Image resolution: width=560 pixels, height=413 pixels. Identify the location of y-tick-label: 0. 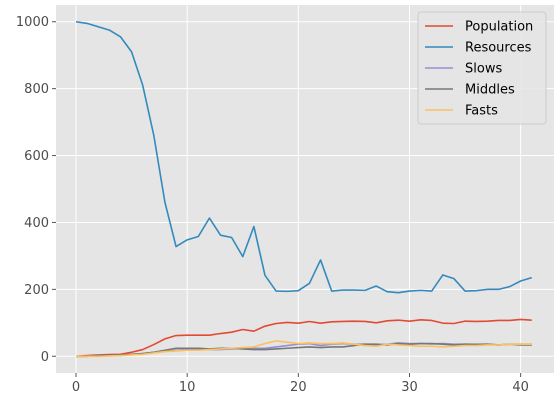
(45, 357).